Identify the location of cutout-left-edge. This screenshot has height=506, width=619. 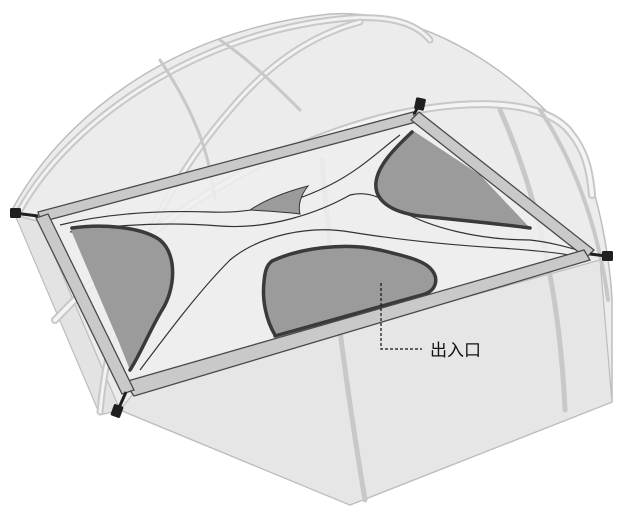
(122, 298).